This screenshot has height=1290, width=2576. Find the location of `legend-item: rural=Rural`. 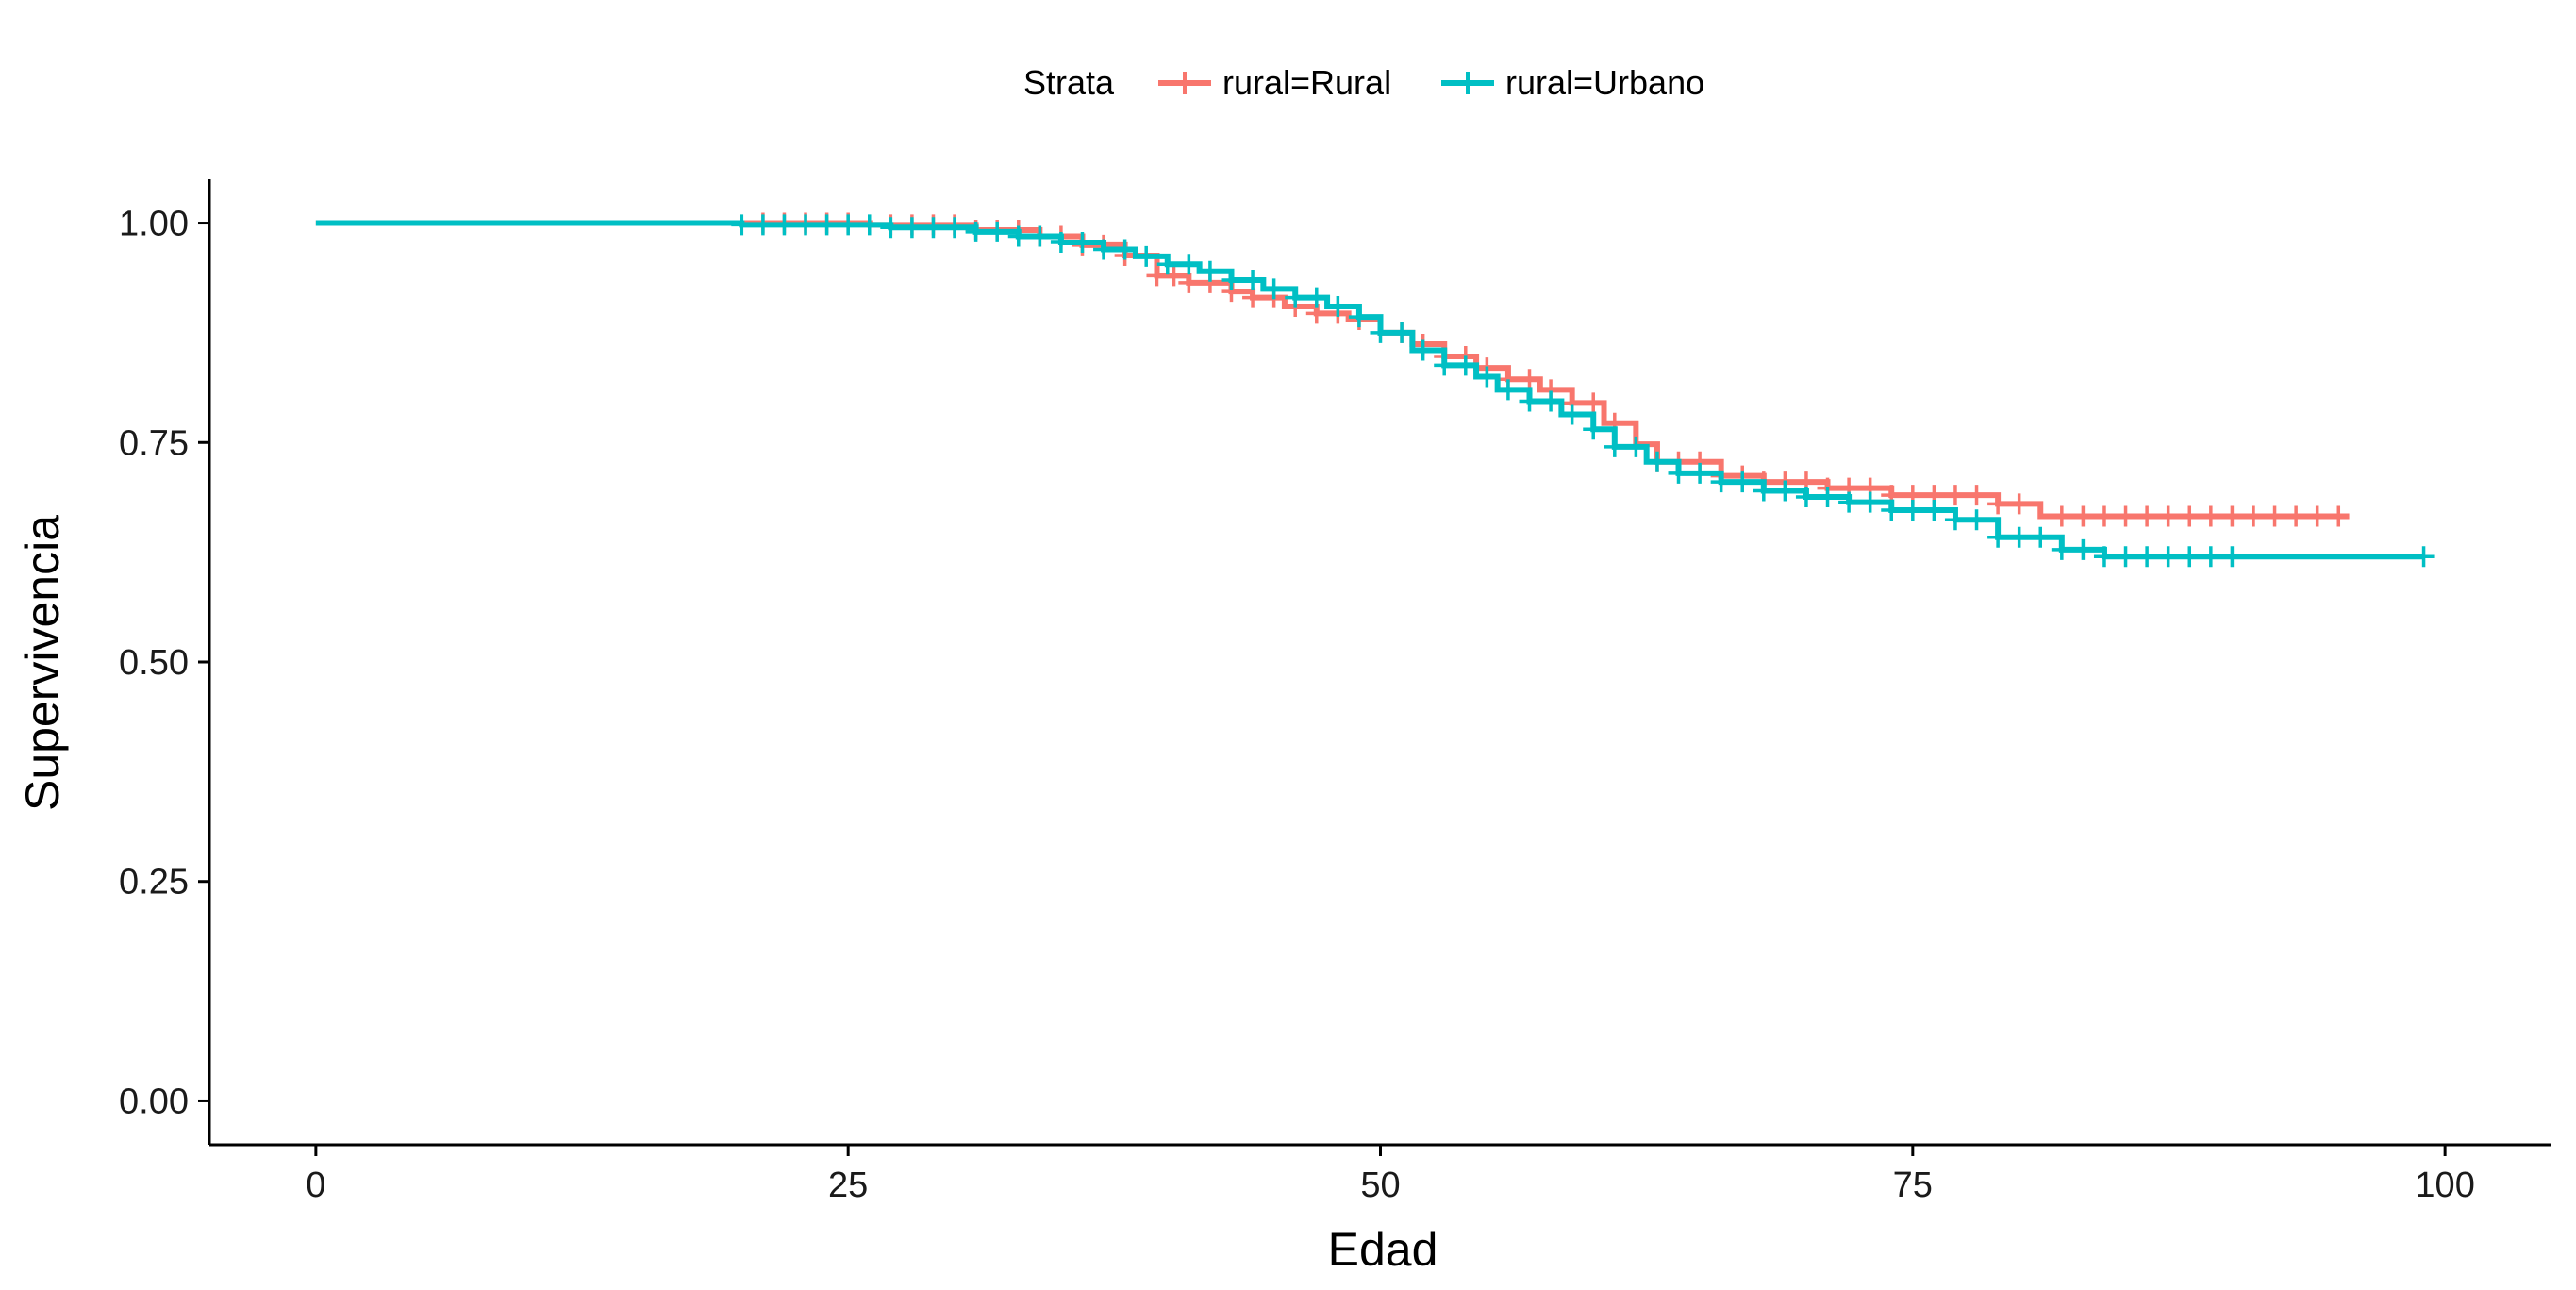

legend-item: rural=Rural is located at coordinates (1274, 82).